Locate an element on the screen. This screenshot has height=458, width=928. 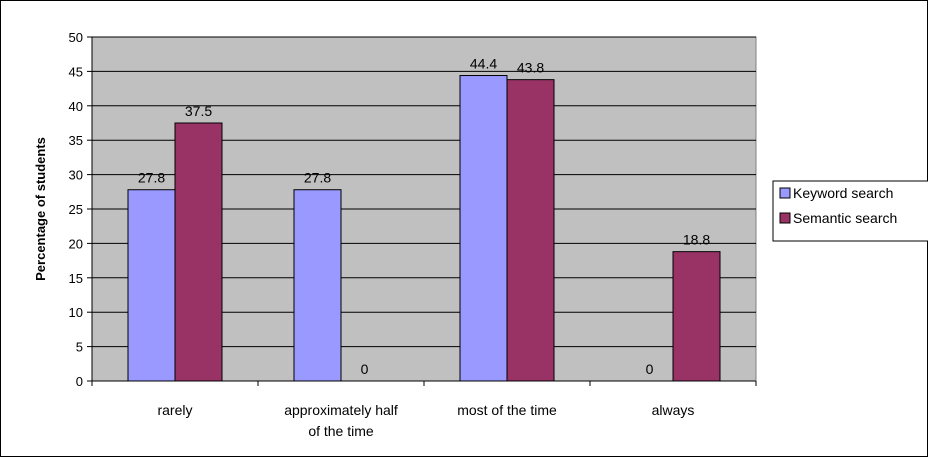
legend-label: Semantic search is located at coordinates (845, 218).